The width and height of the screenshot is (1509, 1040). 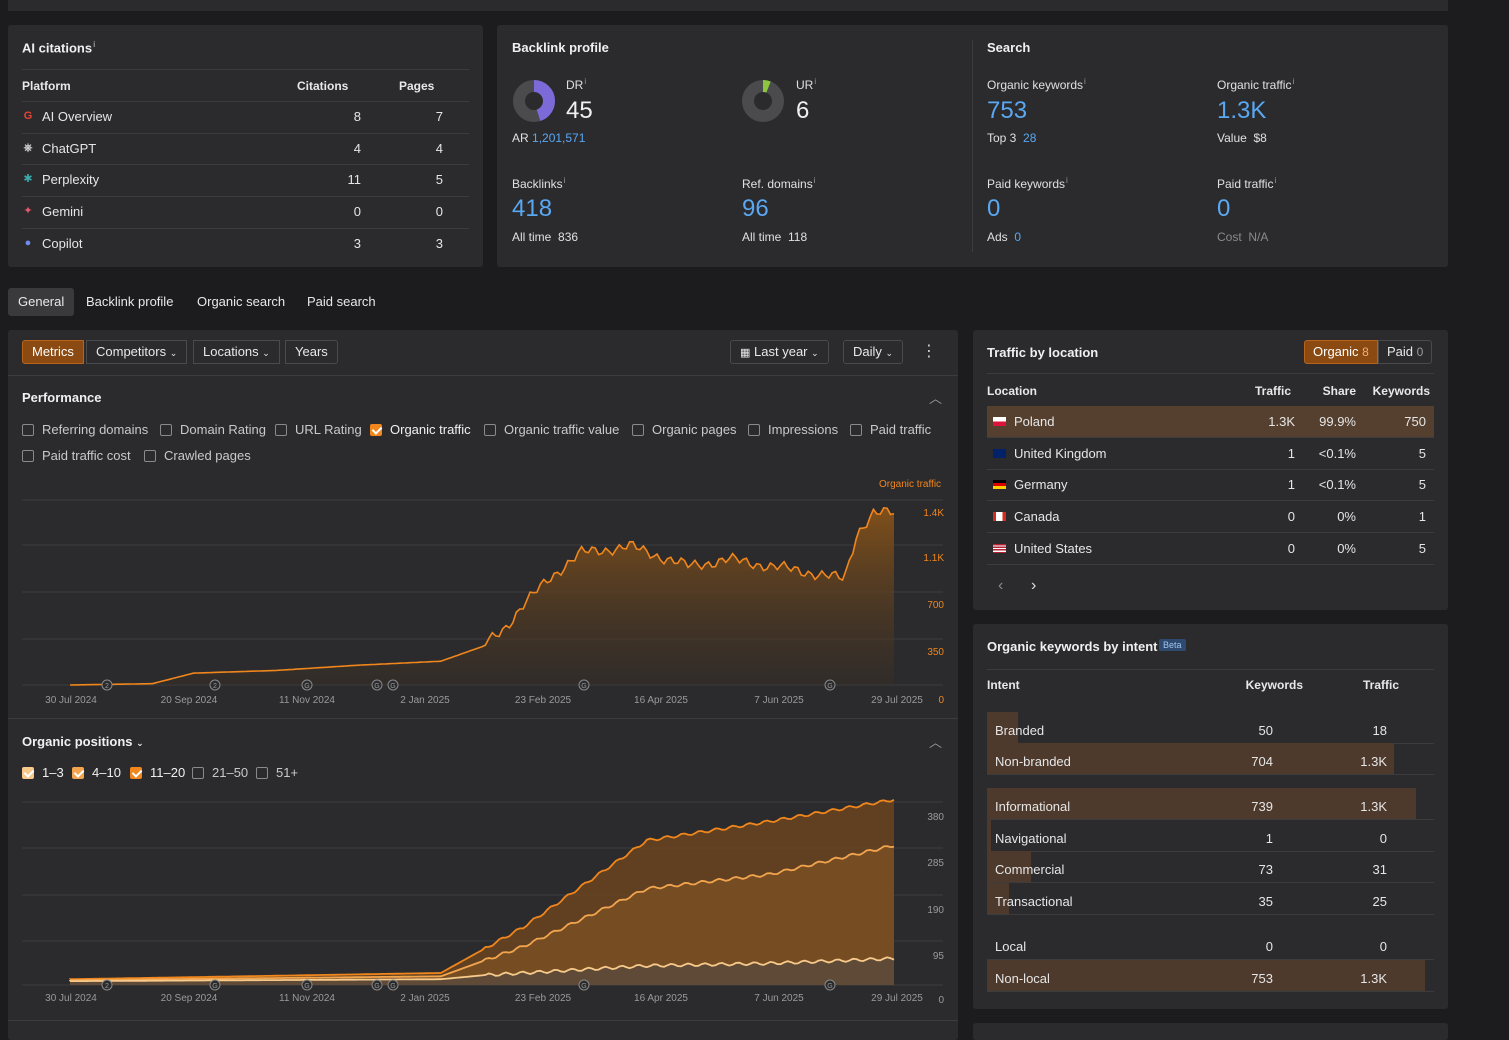 I want to click on location-name: Poland, so click(x=1034, y=421).